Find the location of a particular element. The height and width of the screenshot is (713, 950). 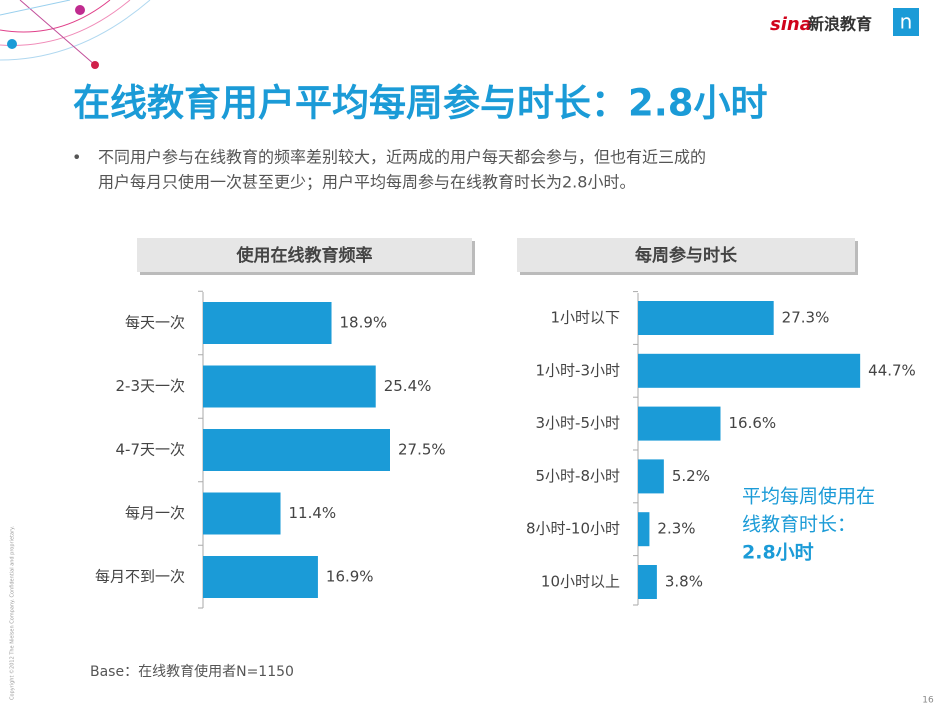

value-label: 11.4% is located at coordinates (313, 513).